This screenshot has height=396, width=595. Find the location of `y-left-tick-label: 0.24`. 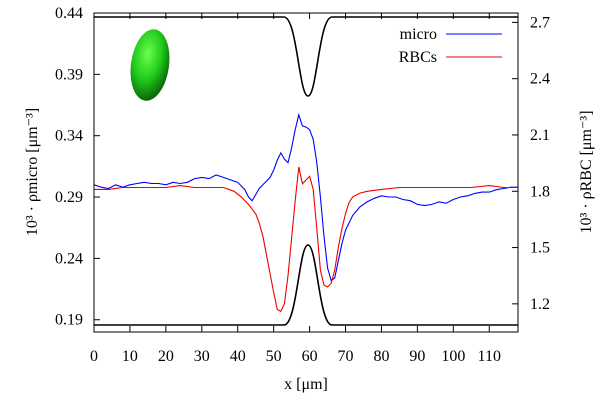

y-left-tick-label: 0.24 is located at coordinates (69, 258).